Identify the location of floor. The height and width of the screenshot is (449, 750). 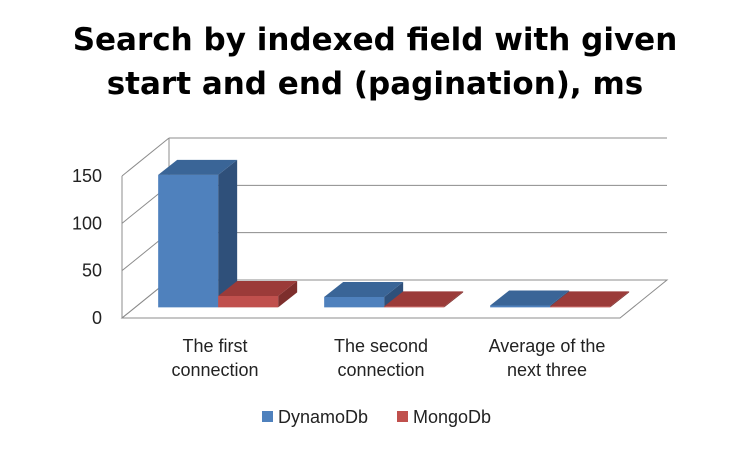
(394, 299).